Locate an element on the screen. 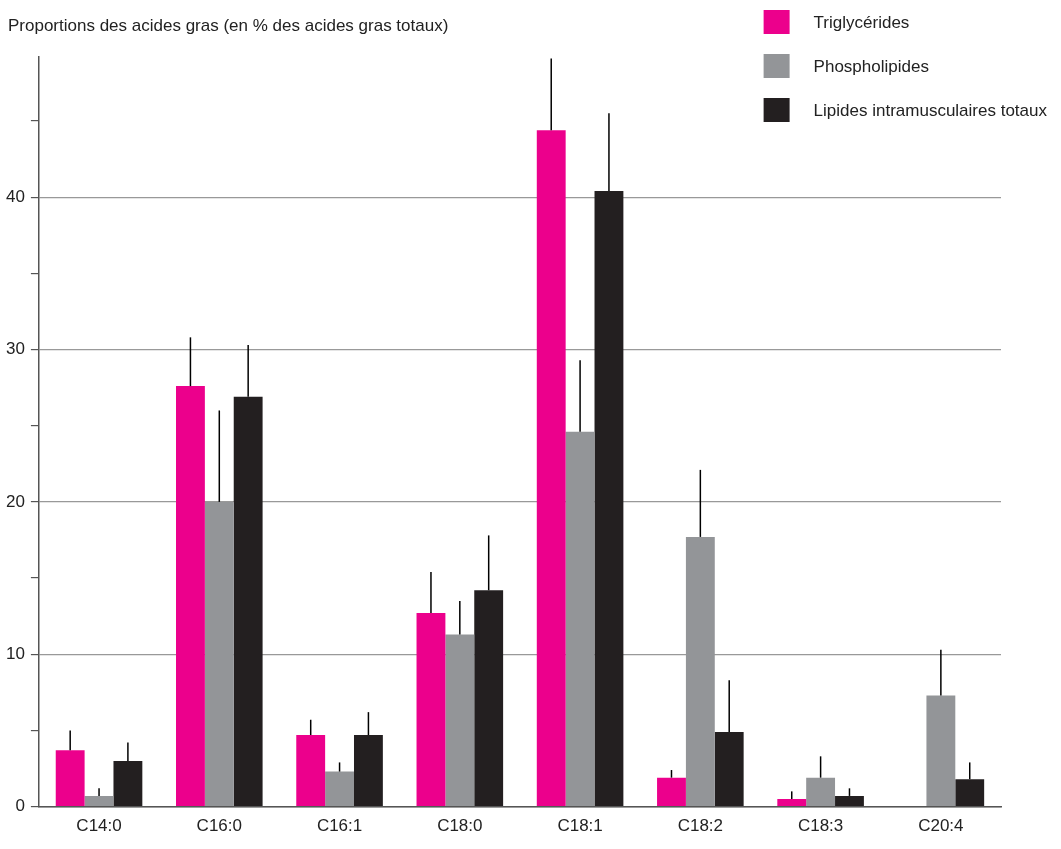  y-tick-label: 10 is located at coordinates (15, 653).